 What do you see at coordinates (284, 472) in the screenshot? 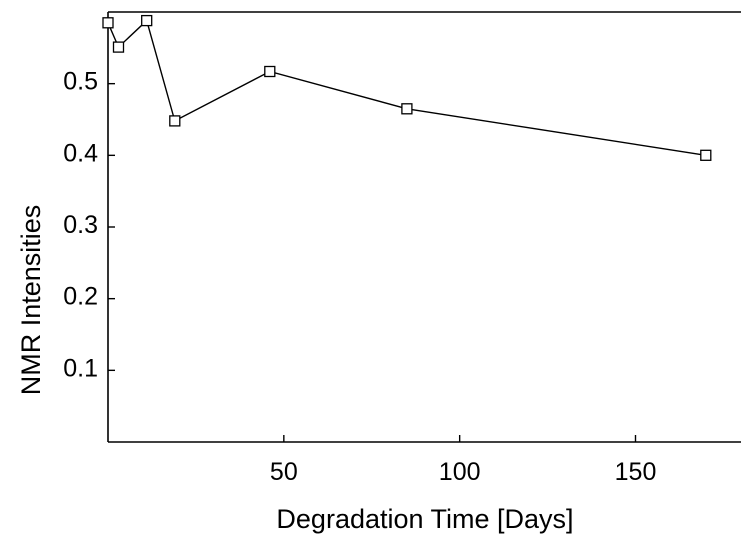
I see `x-tick-label: 50` at bounding box center [284, 472].